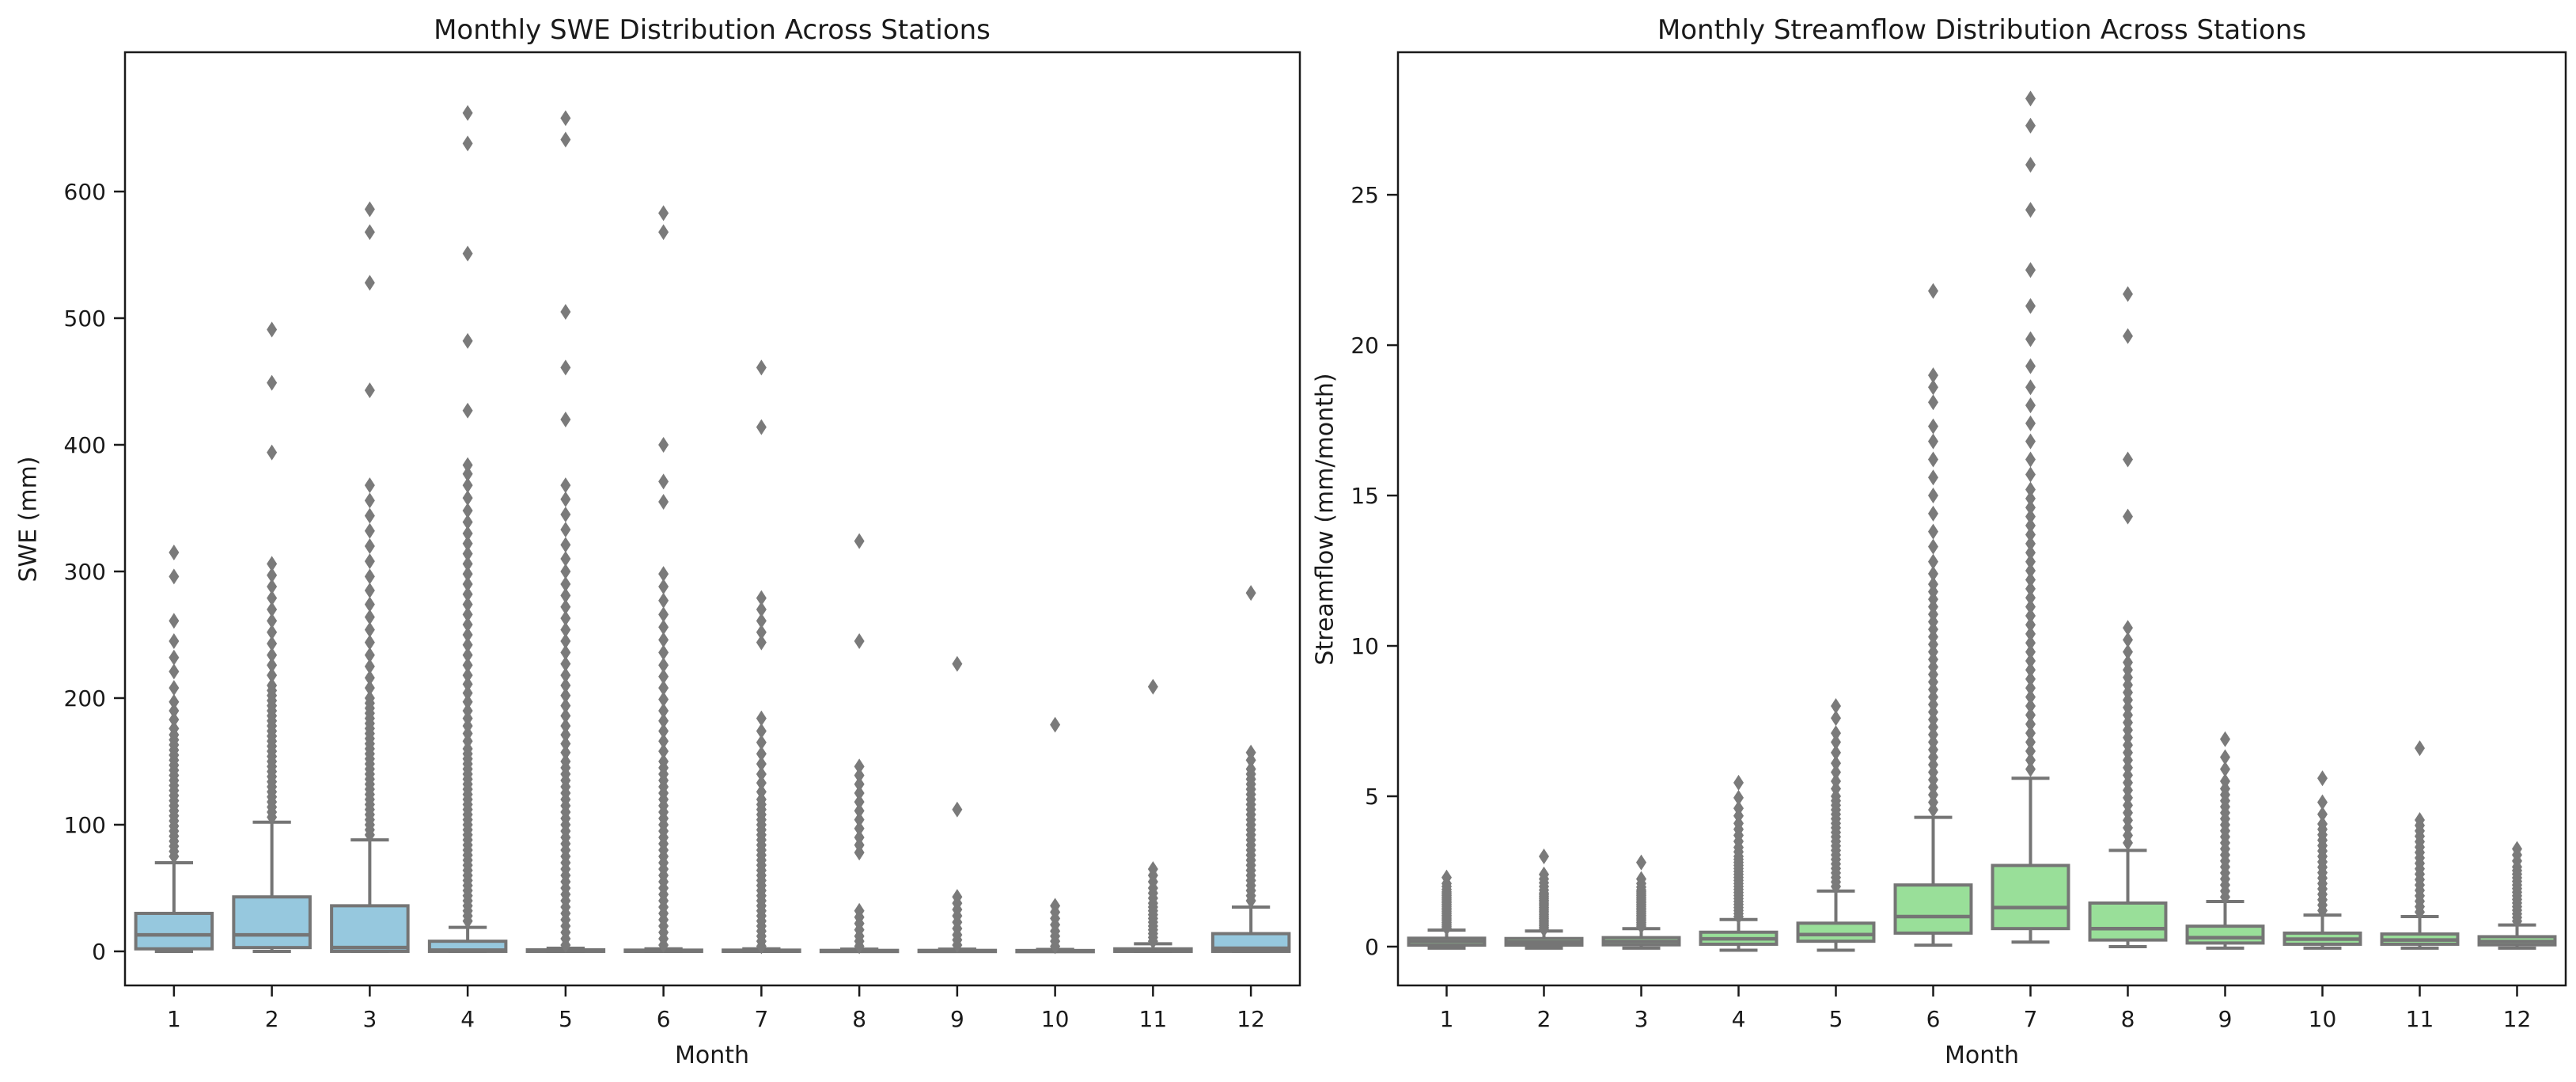  Describe the element at coordinates (1365, 345) in the screenshot. I see `y-tick-label: 20` at that location.